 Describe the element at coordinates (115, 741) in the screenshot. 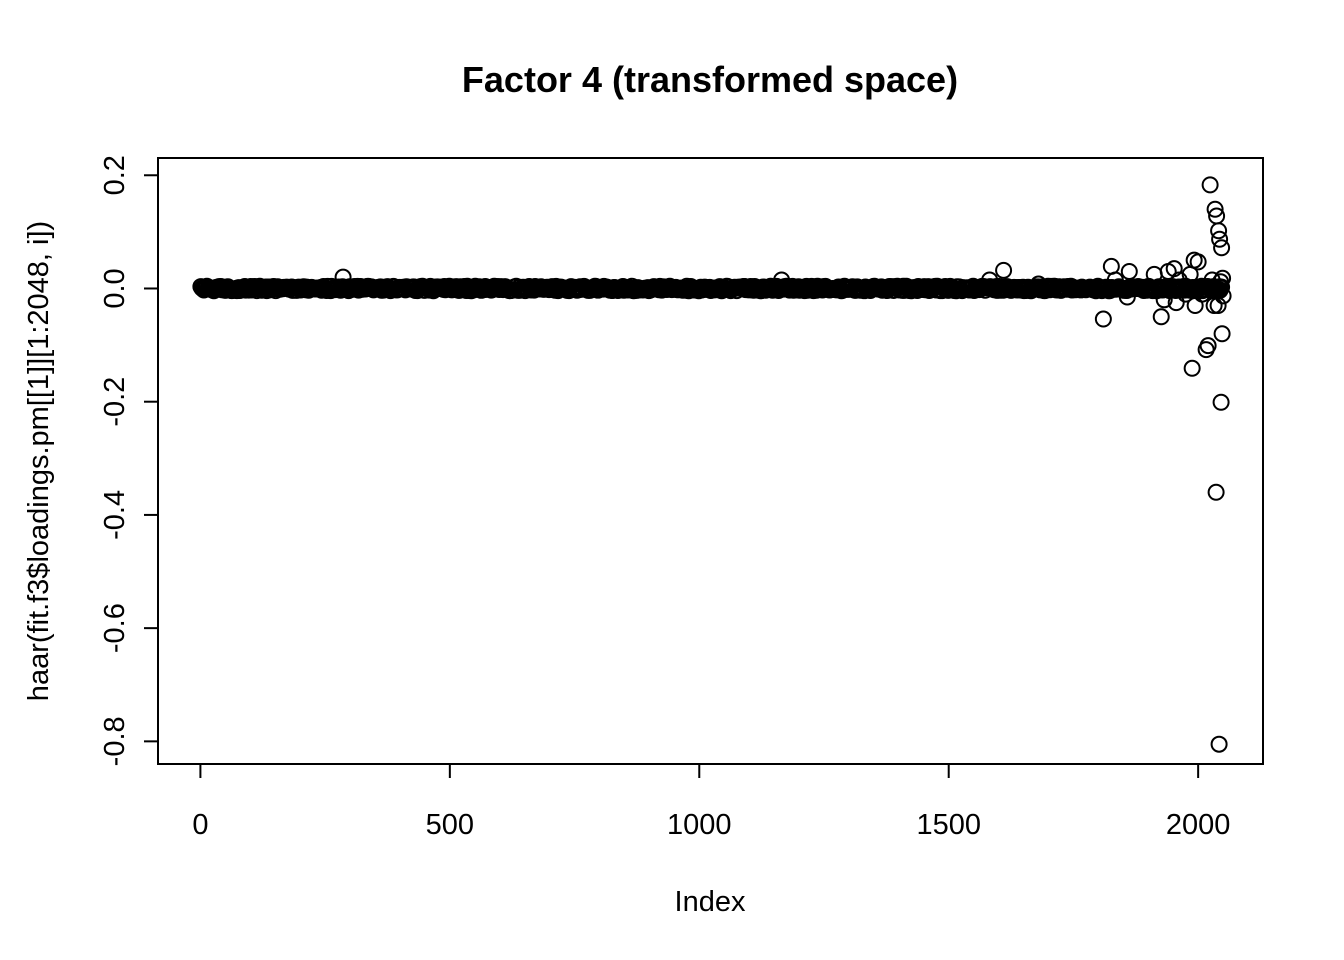

I see `y-tick-label-5: -0.8` at that location.